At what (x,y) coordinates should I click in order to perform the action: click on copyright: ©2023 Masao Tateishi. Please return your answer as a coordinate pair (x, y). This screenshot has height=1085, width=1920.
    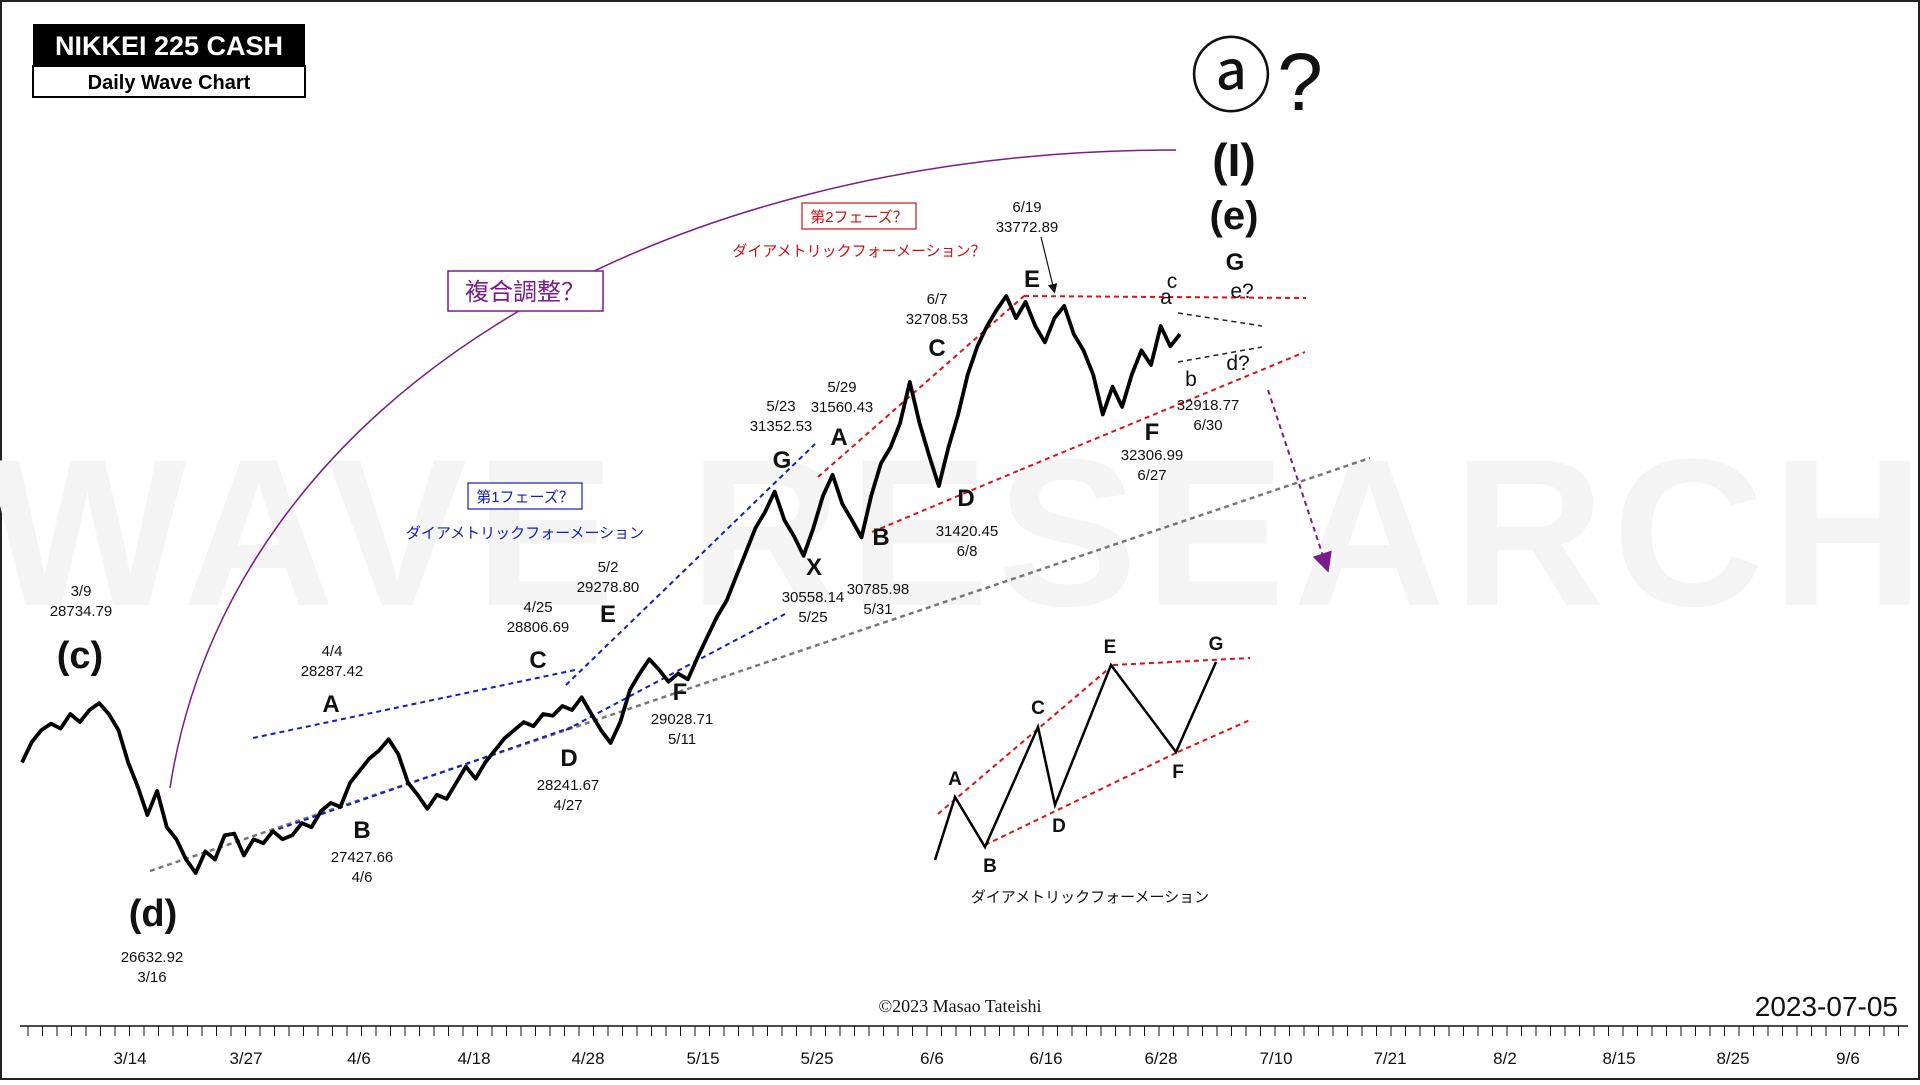
    Looking at the image, I should click on (959, 1006).